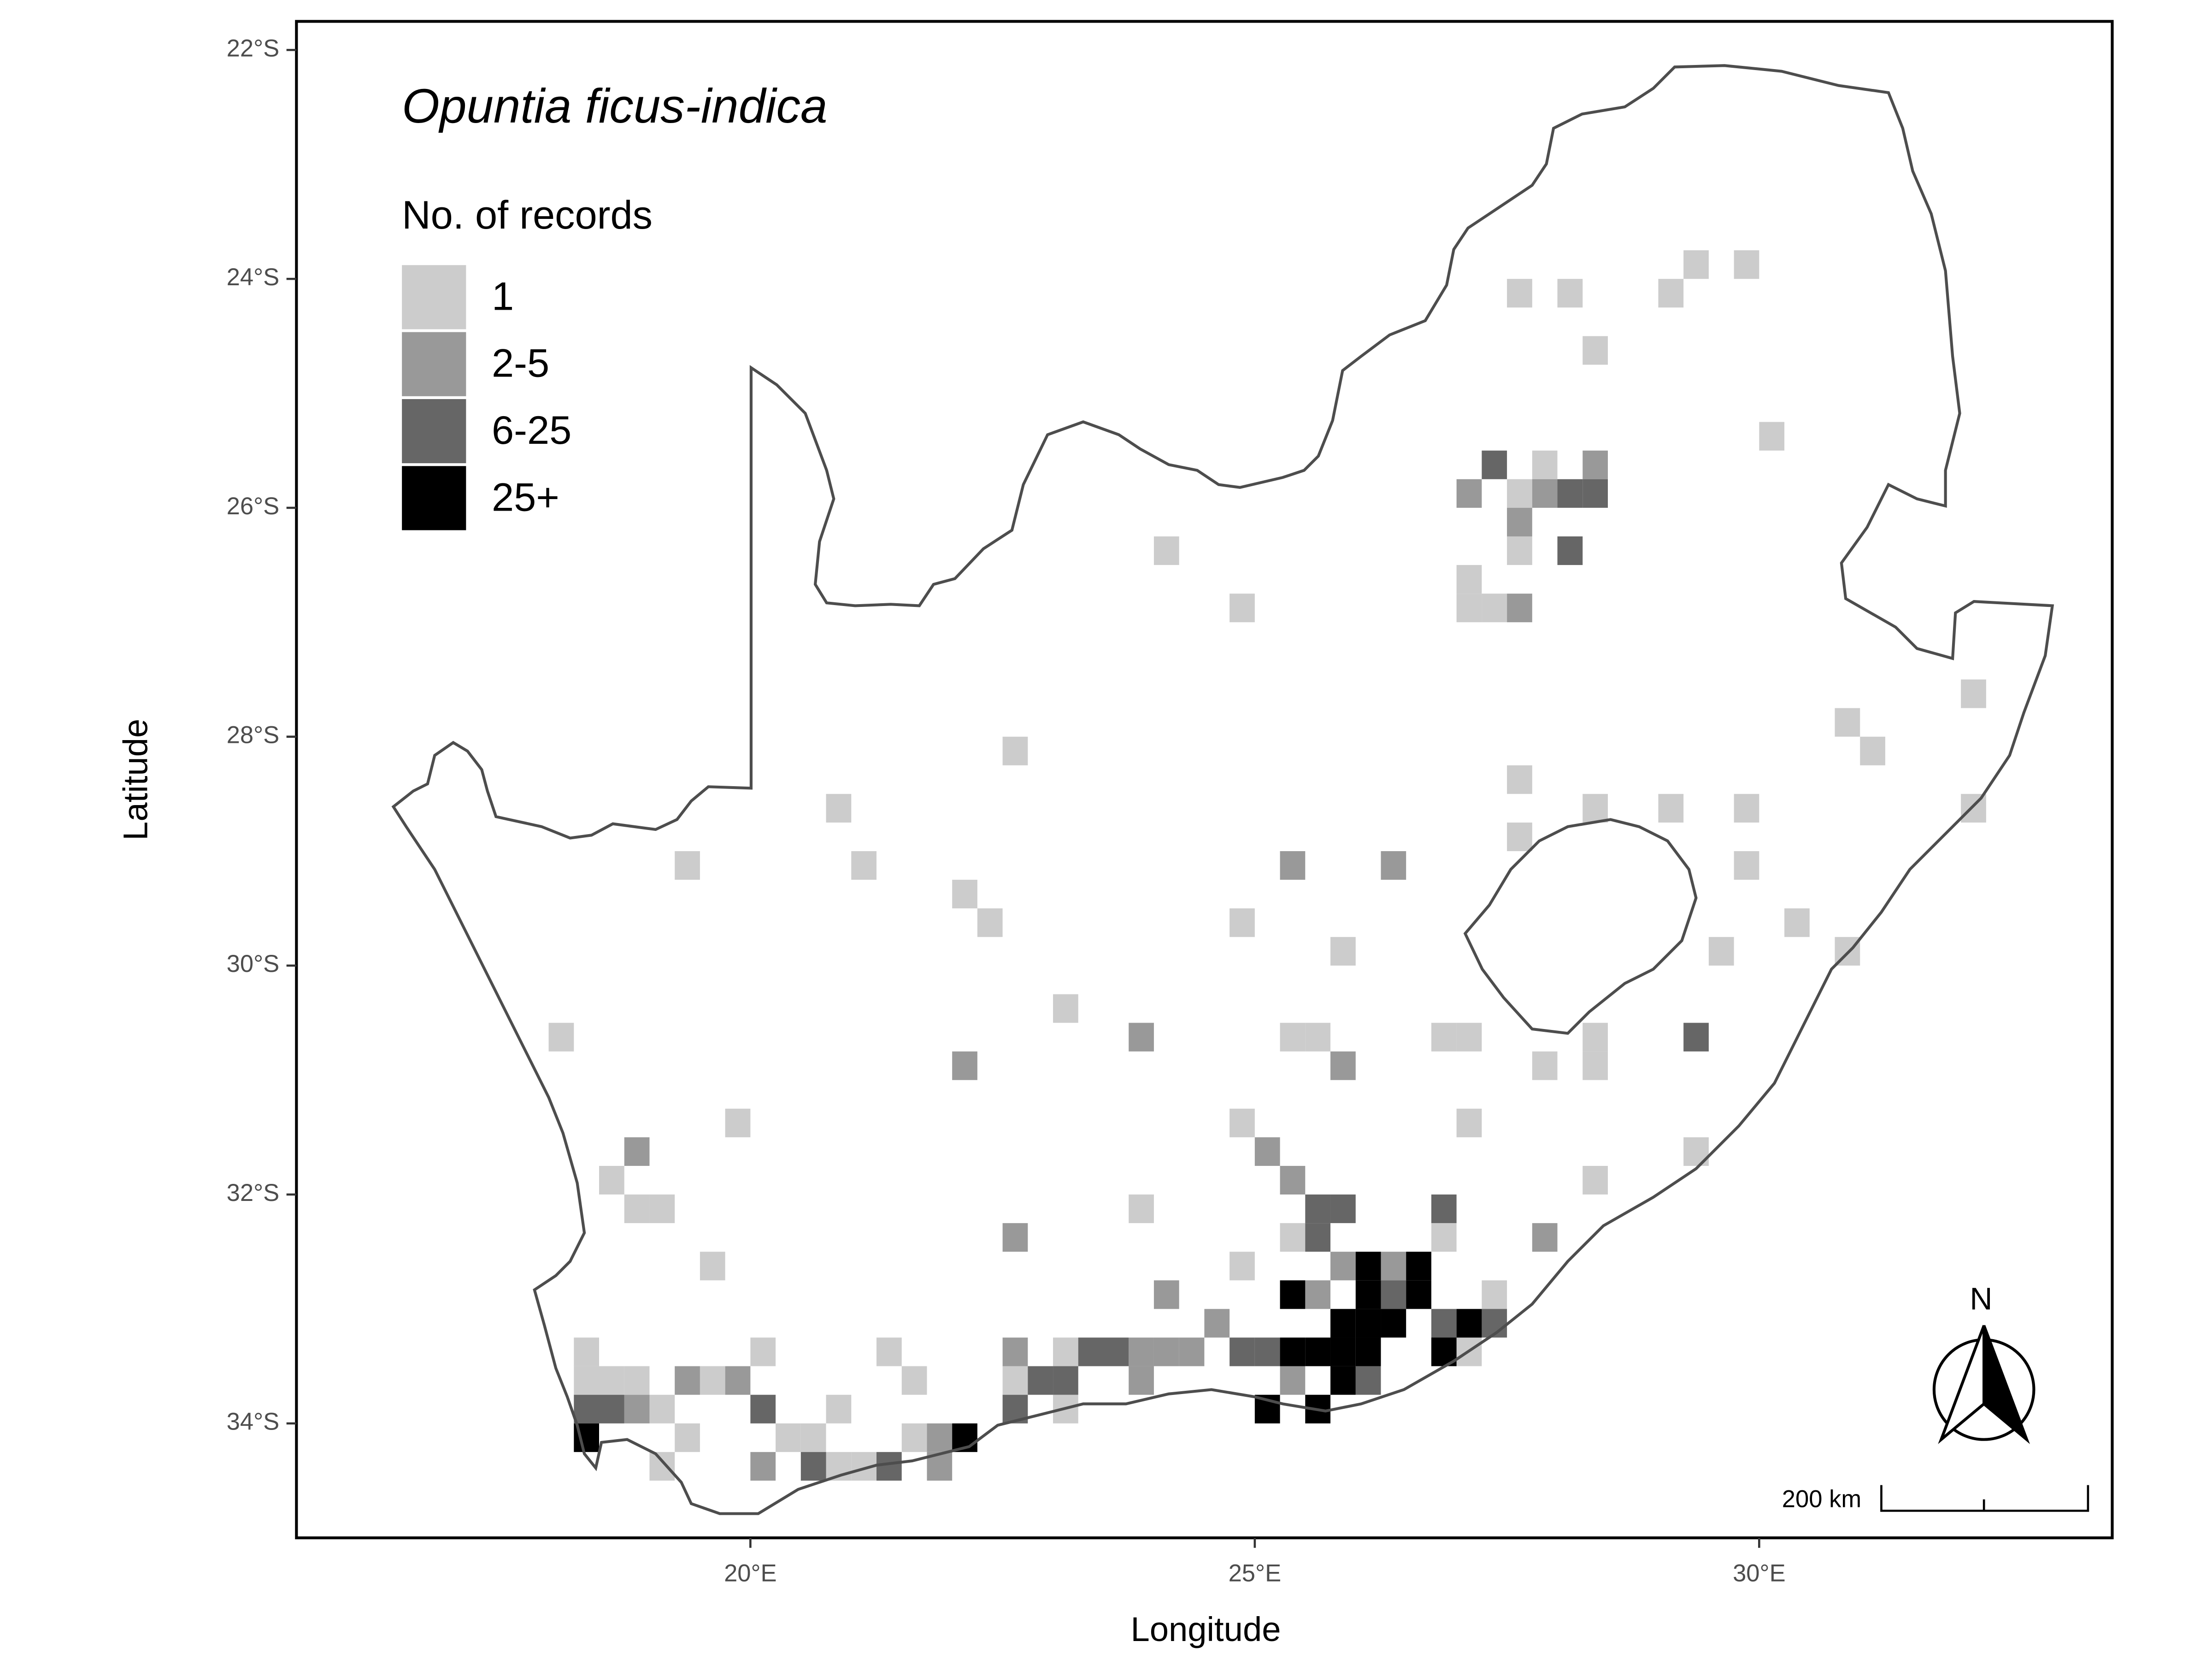 The image size is (2212, 1659). Describe the element at coordinates (253, 48) in the screenshot. I see `y-tick-label: 22°S` at that location.